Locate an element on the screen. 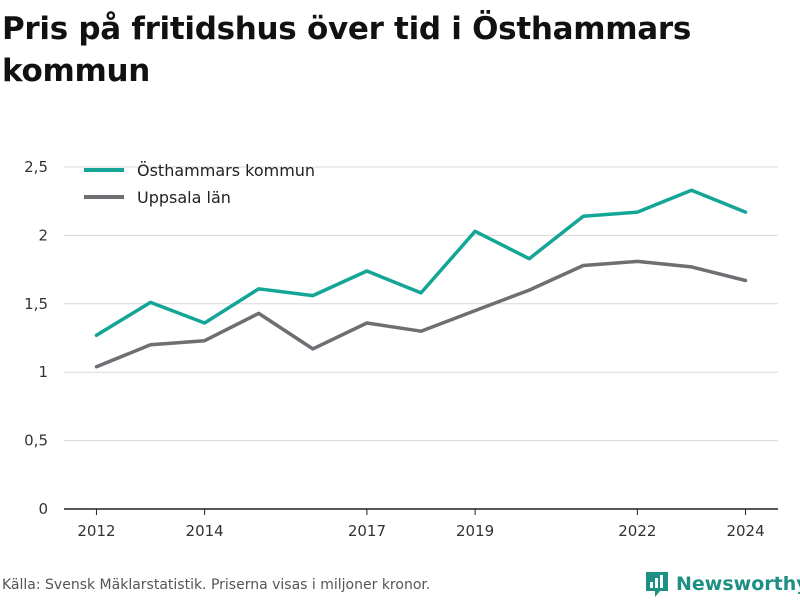 This screenshot has height=600, width=800. brand-name: Newsworthy is located at coordinates (738, 584).